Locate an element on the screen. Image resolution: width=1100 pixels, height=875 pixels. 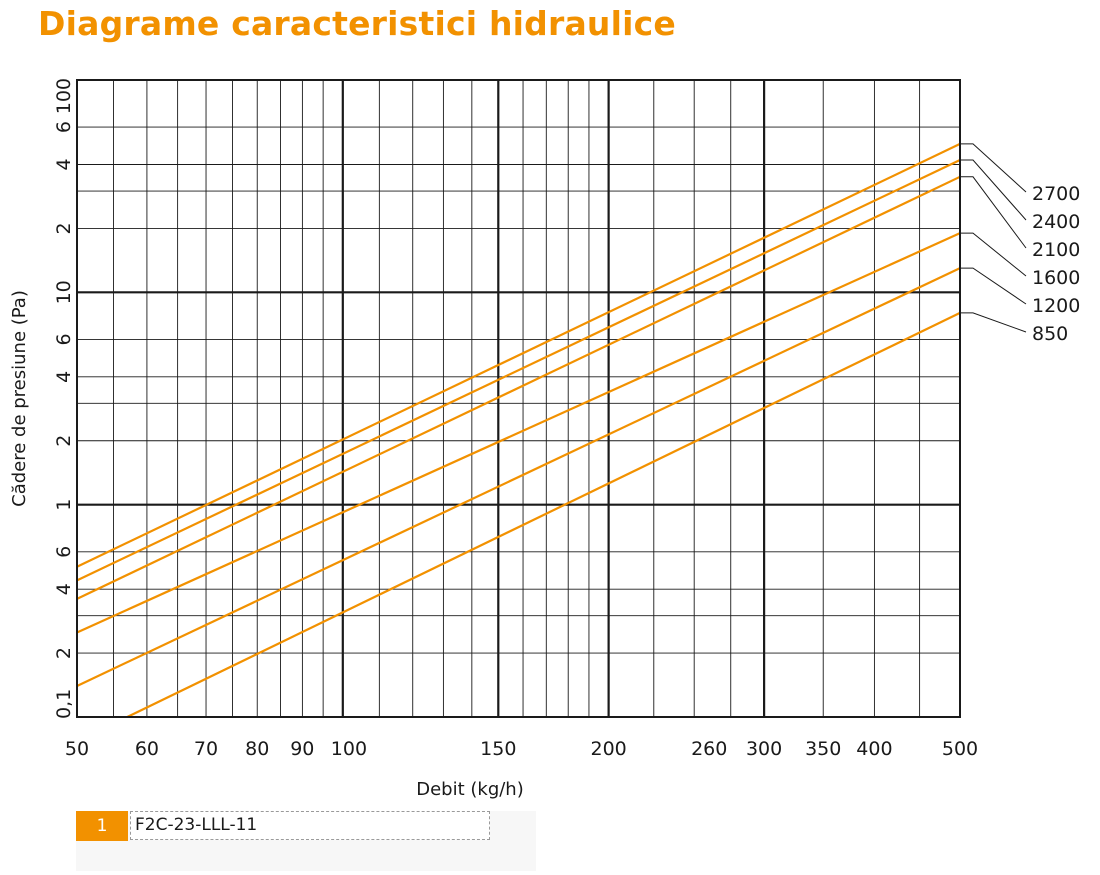
product-legend: 1 F2C-23-LLL-11 is located at coordinates (306, 841).